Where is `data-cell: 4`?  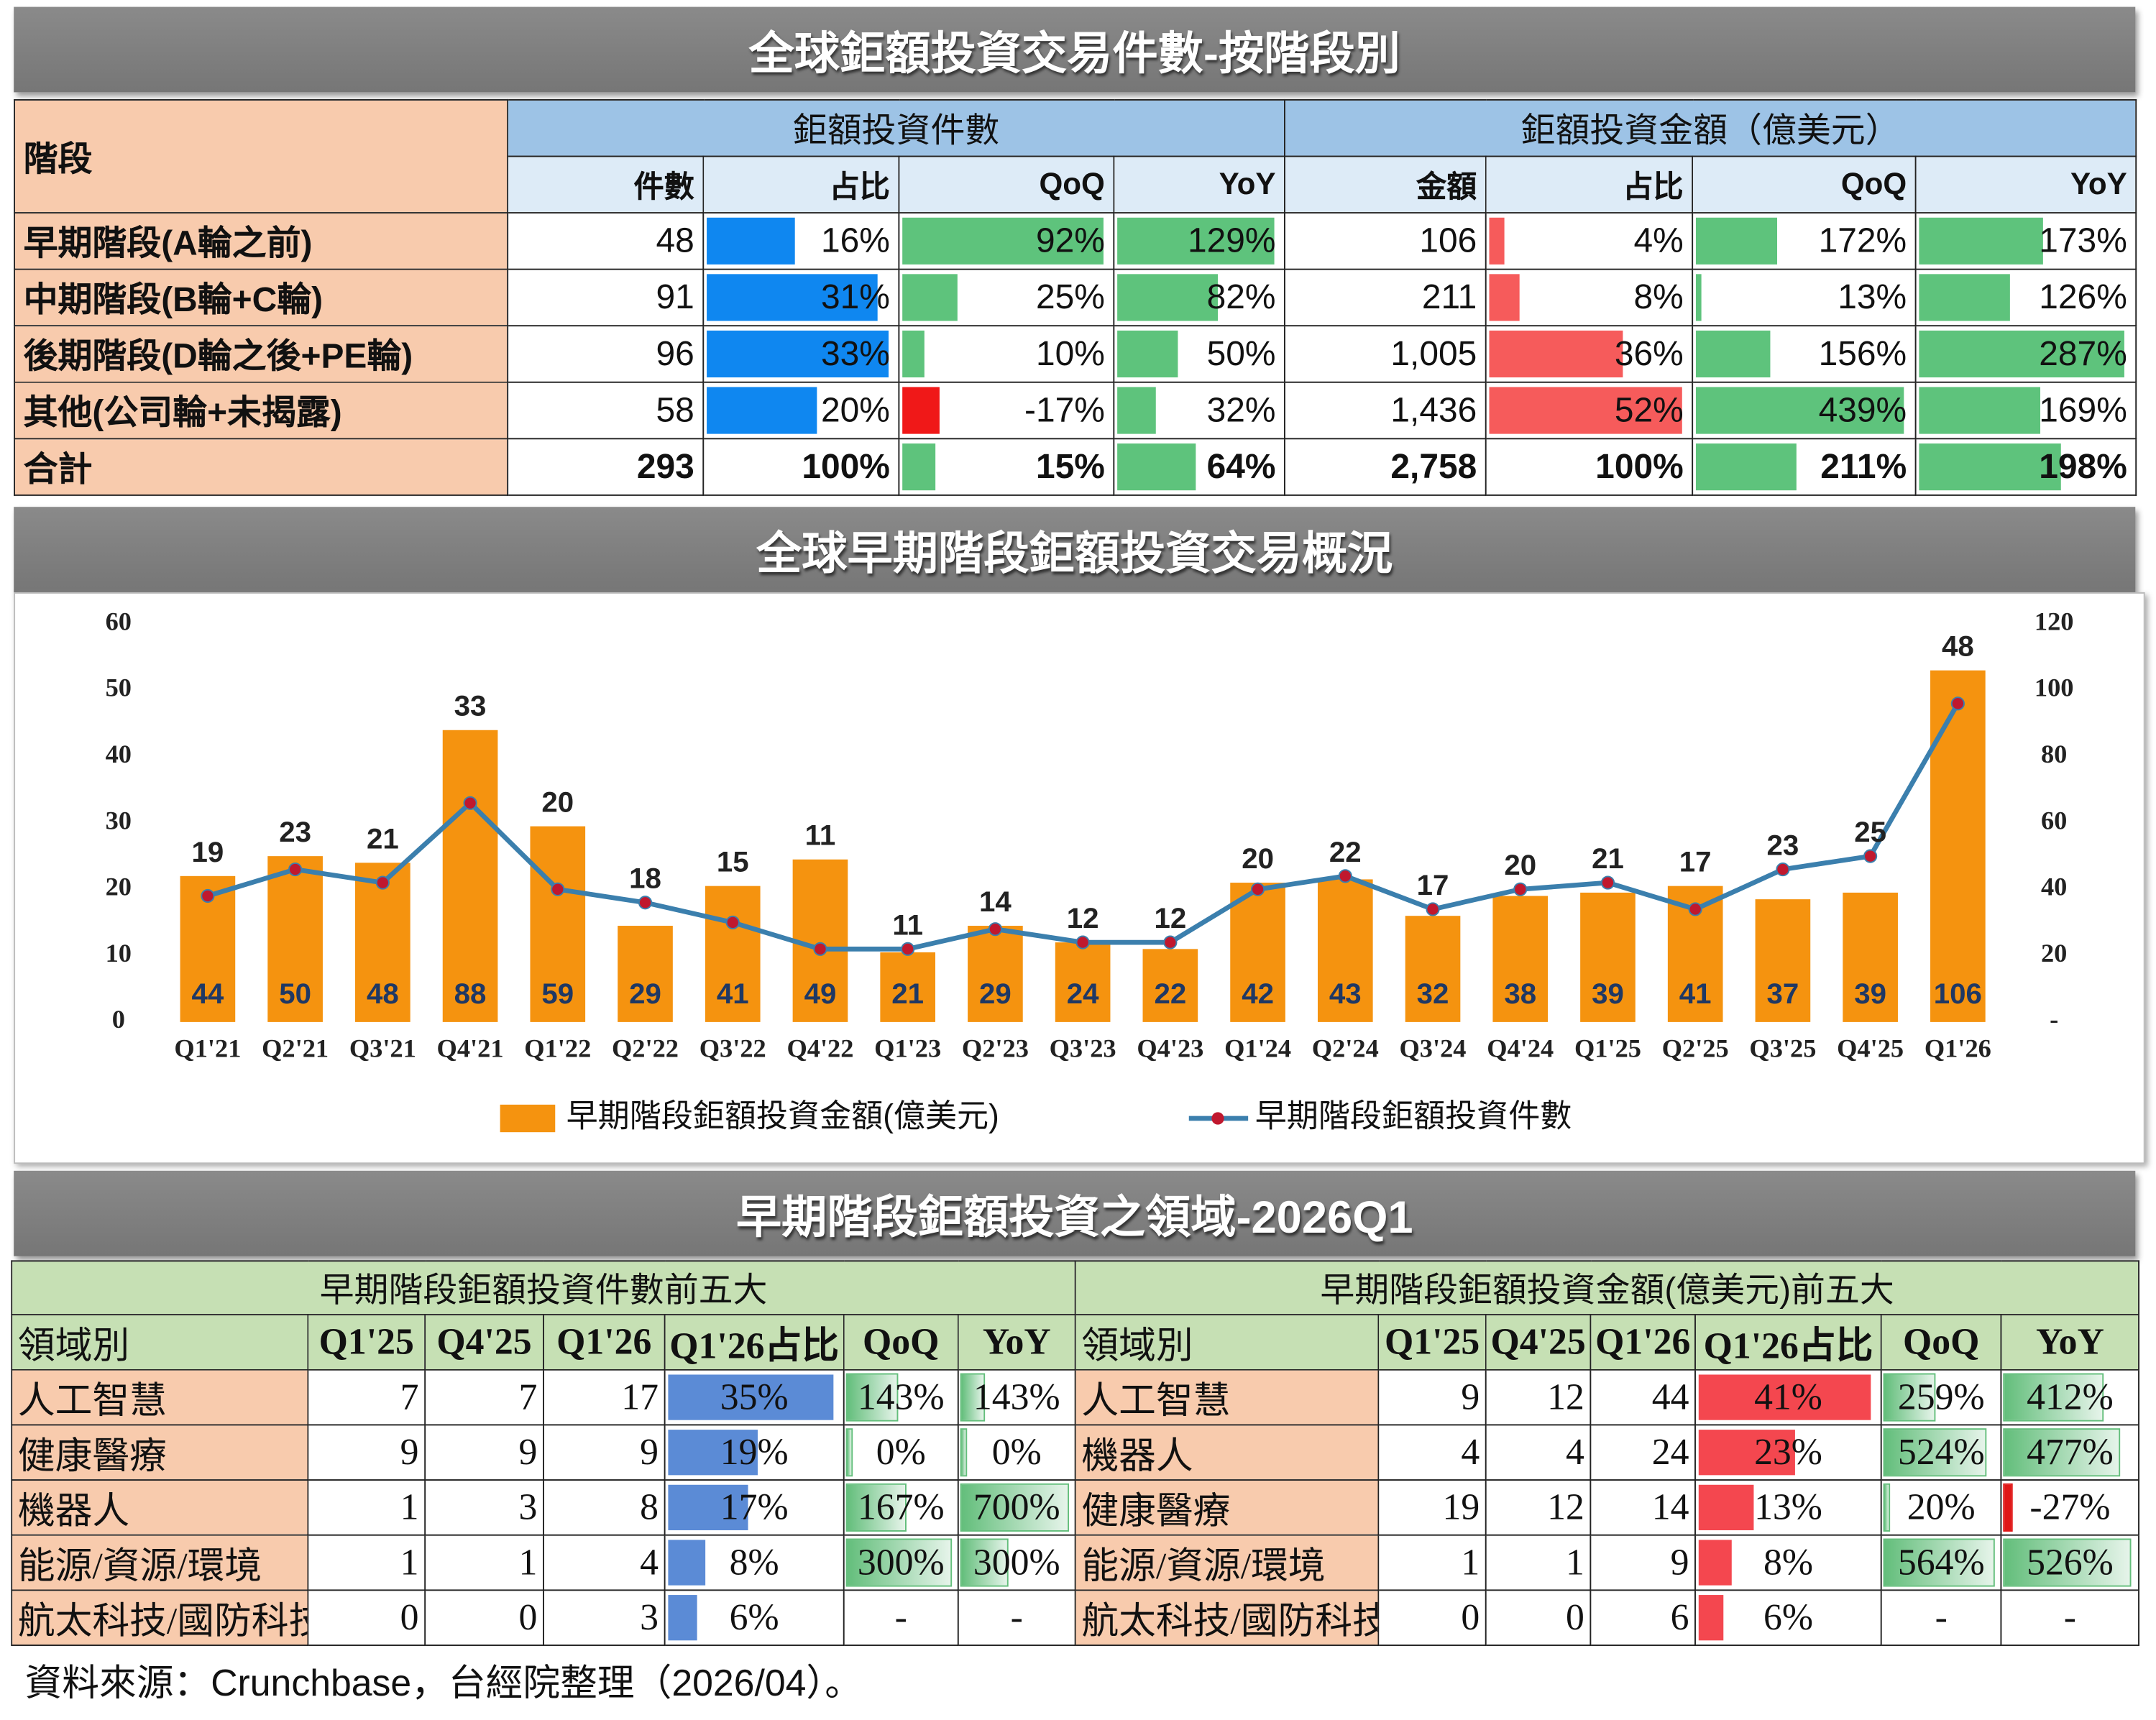
data-cell: 4 is located at coordinates (1432, 1452).